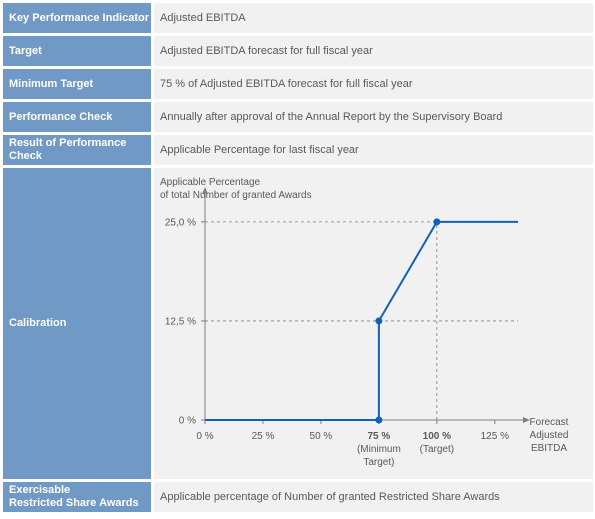 The height and width of the screenshot is (519, 595). What do you see at coordinates (378, 436) in the screenshot?
I see `x-tick-label: 75 %` at bounding box center [378, 436].